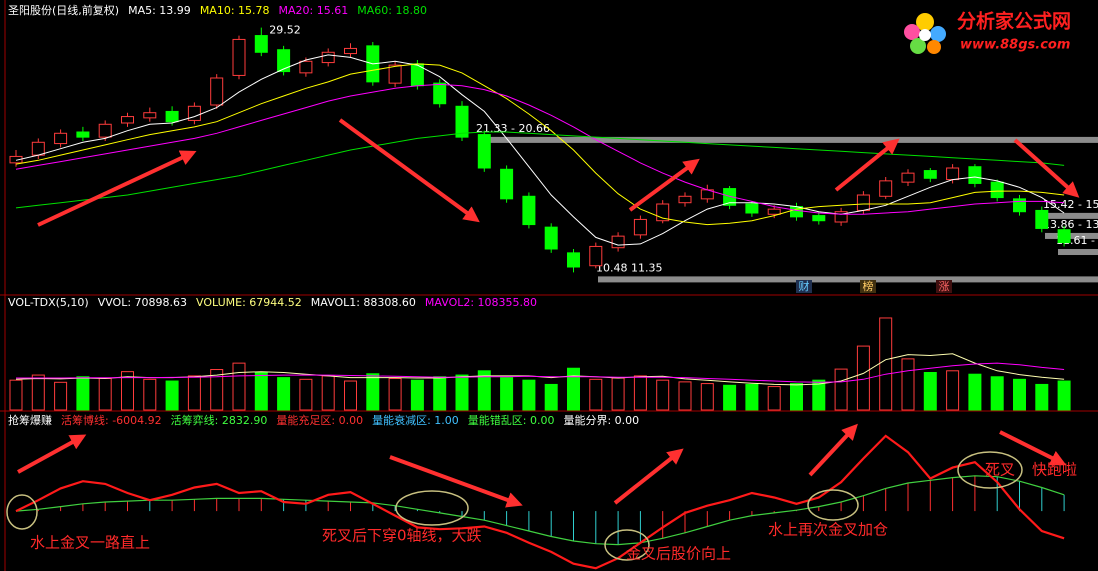 Image resolution: width=1098 pixels, height=571 pixels. Describe the element at coordinates (402, 536) in the screenshot. I see `annotation: 死叉后下穿0轴线，大跌` at that location.